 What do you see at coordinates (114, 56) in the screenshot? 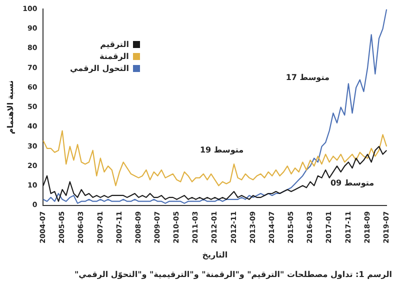
I see `legend-label: الرقمنة` at bounding box center [114, 56].